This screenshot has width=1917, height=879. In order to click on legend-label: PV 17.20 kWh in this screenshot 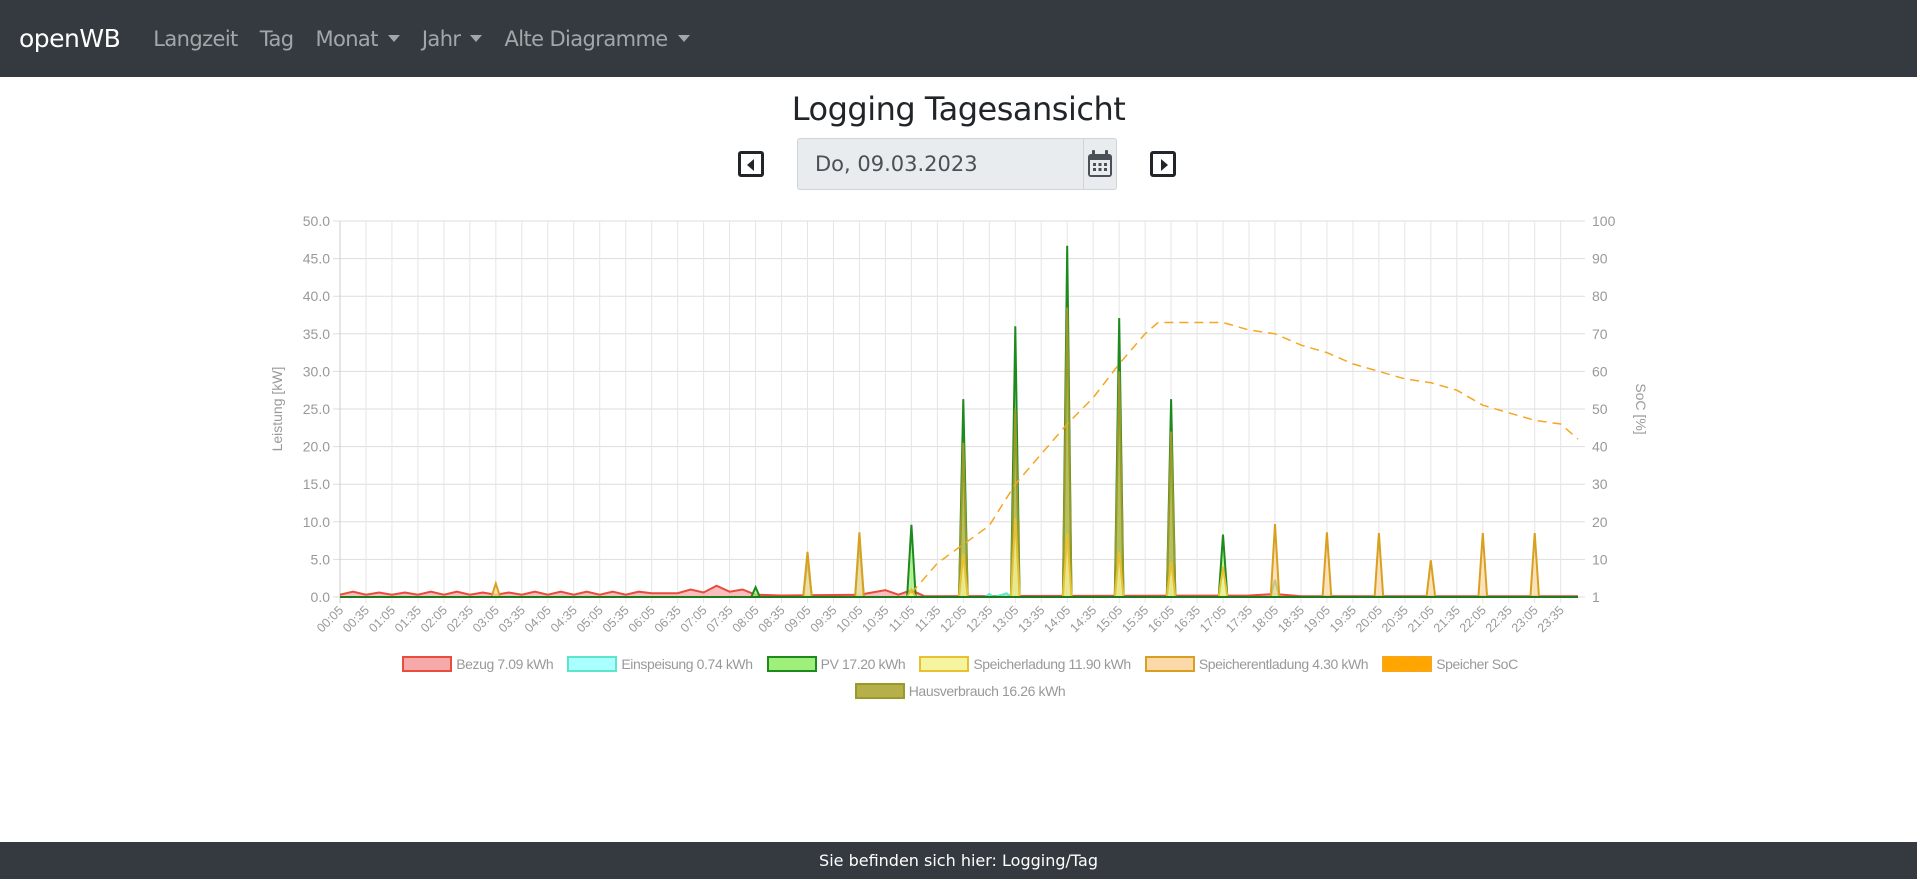, I will do `click(863, 664)`.